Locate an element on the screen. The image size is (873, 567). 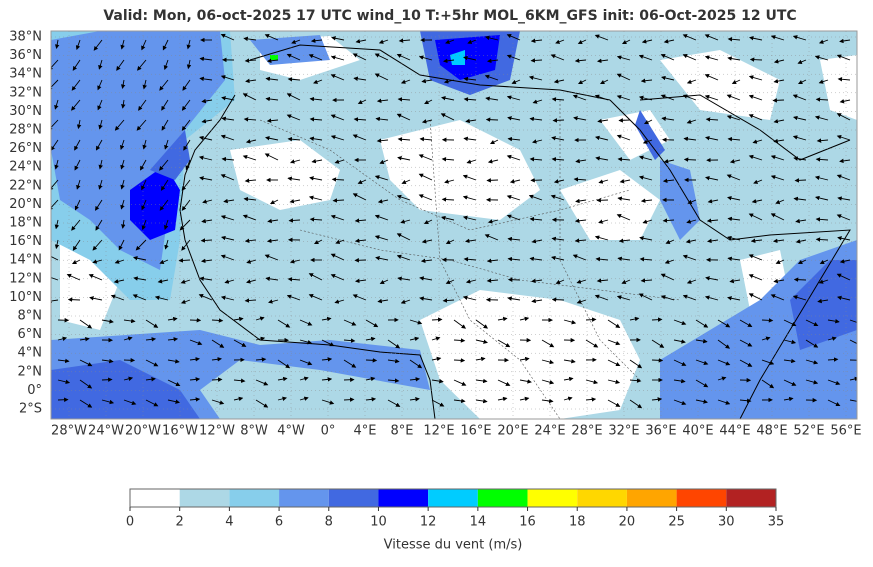
lon-label: 0° is located at coordinates (328, 431).